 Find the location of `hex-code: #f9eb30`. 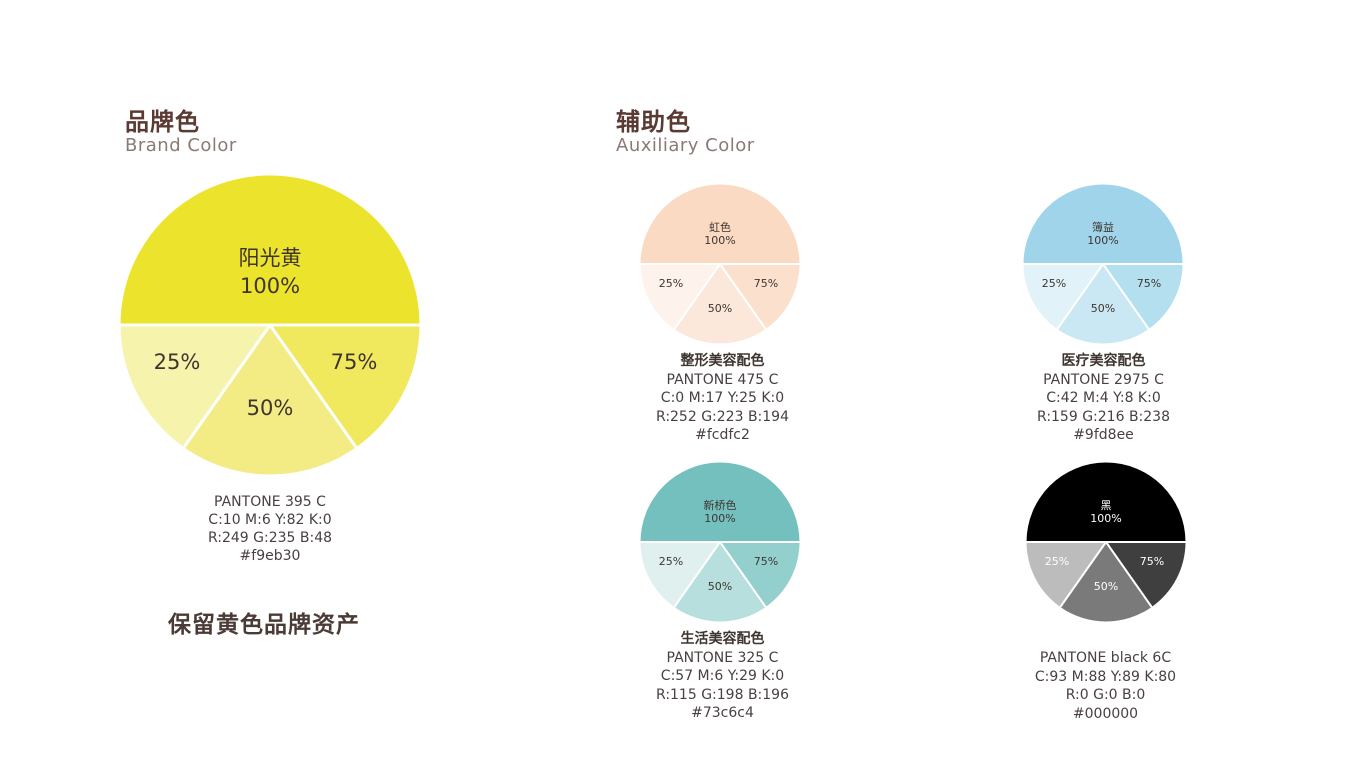

hex-code: #f9eb30 is located at coordinates (270, 556).